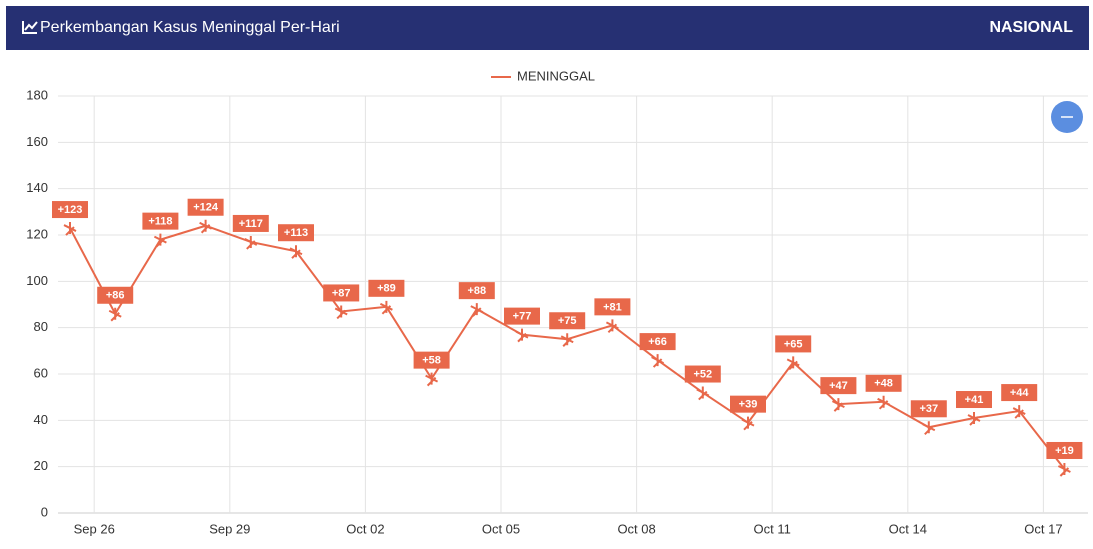  I want to click on value-label: +52, so click(702, 374).